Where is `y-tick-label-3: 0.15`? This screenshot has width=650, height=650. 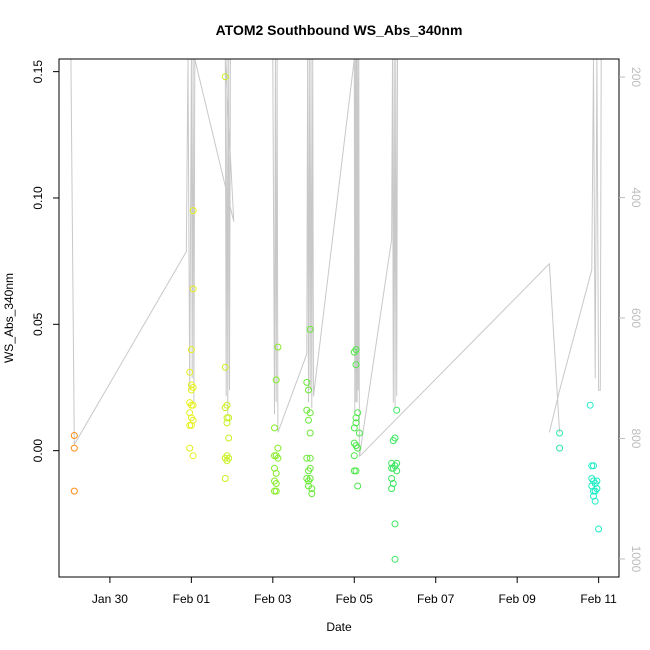
y-tick-label-3: 0.15 is located at coordinates (38, 72).